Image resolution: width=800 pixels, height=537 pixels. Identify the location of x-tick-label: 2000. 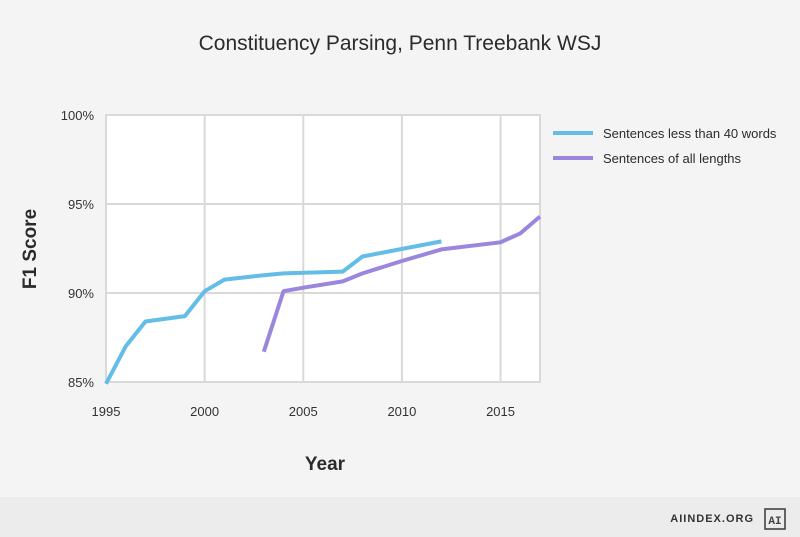
(204, 411).